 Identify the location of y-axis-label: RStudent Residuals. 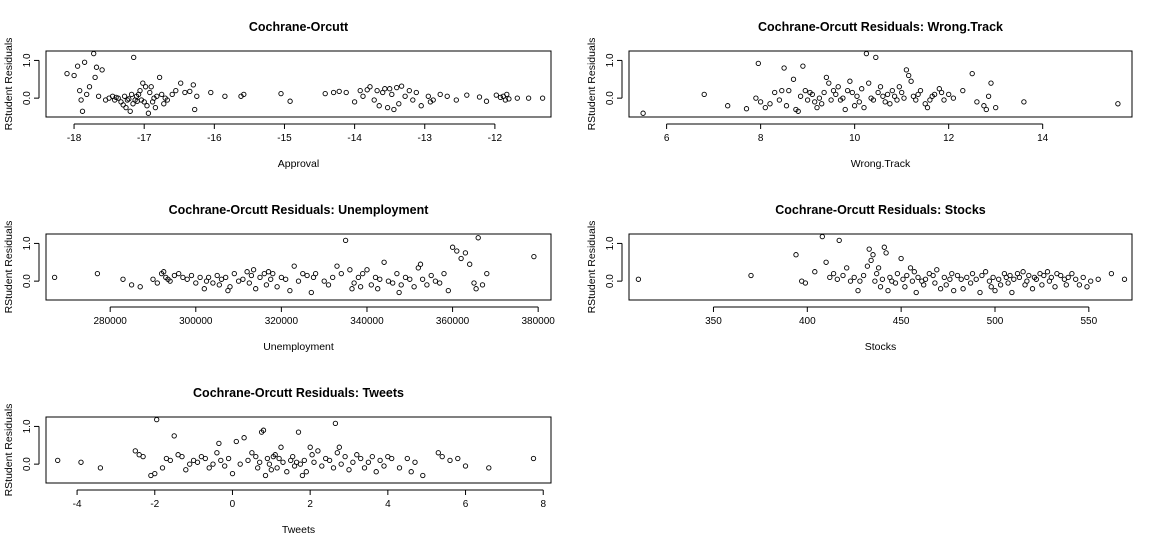
(9, 267).